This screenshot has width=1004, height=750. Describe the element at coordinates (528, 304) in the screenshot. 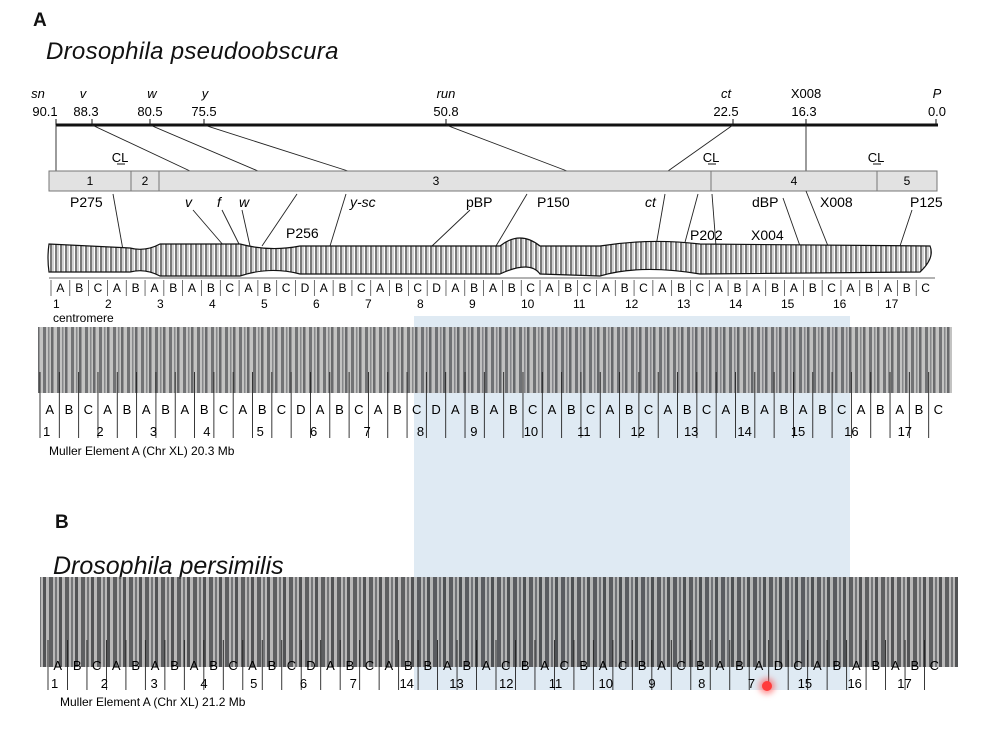

I see `division-label: 10` at that location.